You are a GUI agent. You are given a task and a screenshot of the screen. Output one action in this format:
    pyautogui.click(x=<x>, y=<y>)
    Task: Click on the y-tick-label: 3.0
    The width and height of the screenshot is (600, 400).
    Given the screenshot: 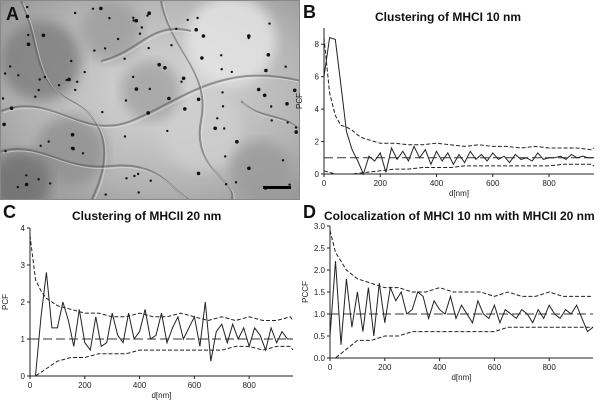 What is the action you would take?
    pyautogui.click(x=320, y=226)
    